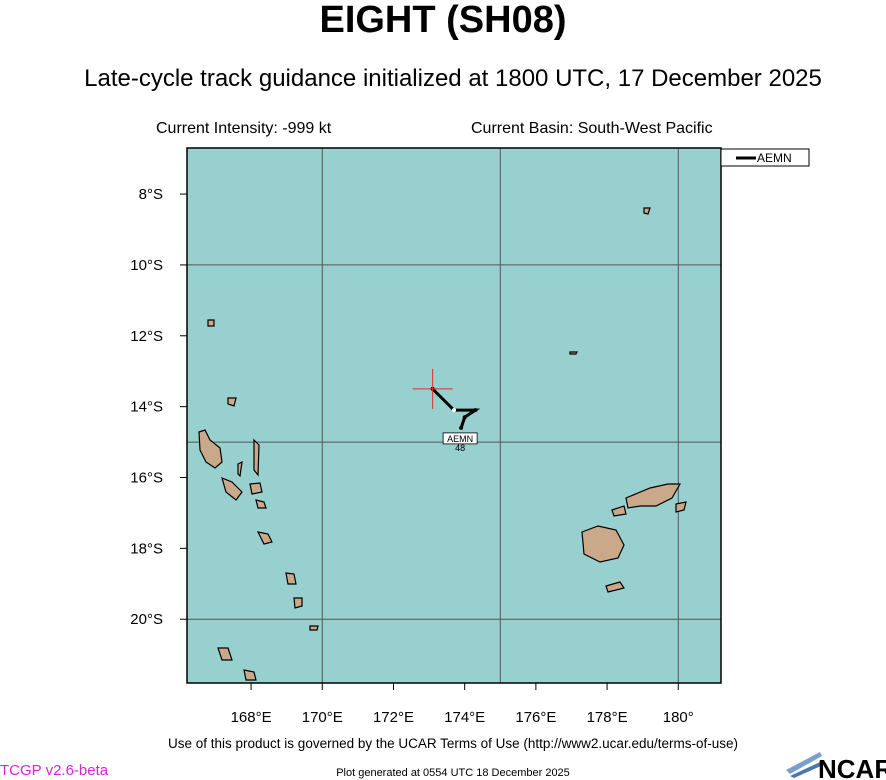 The width and height of the screenshot is (886, 780). I want to click on track-label: AEMN, so click(460, 439).